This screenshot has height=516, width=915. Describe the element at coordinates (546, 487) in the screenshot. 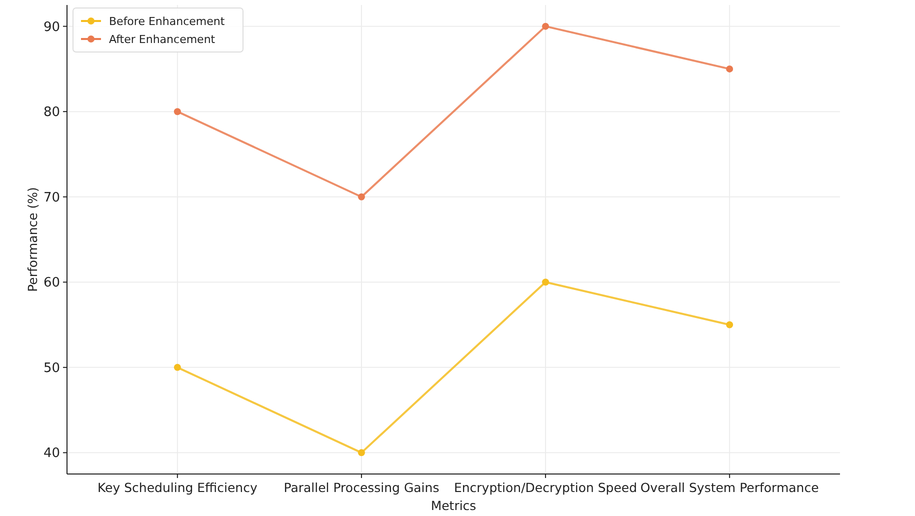

I see `x-tick-label: Encryption/Decryption Speed` at that location.